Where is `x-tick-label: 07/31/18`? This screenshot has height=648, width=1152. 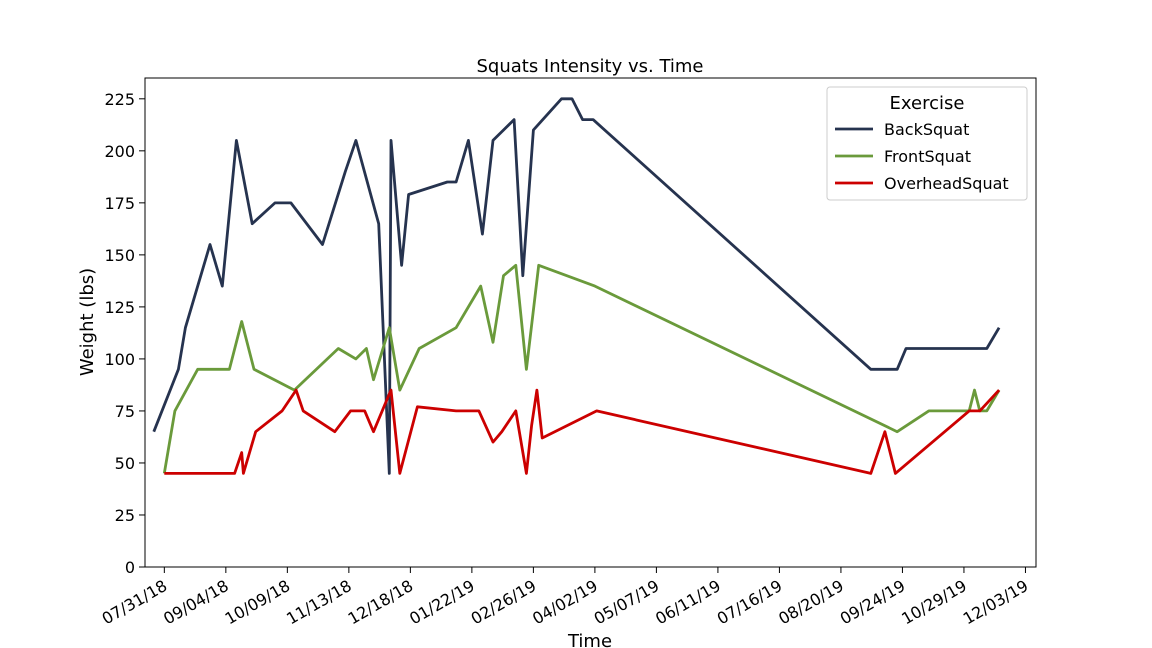
x-tick-label: 07/31/18 is located at coordinates (135, 602).